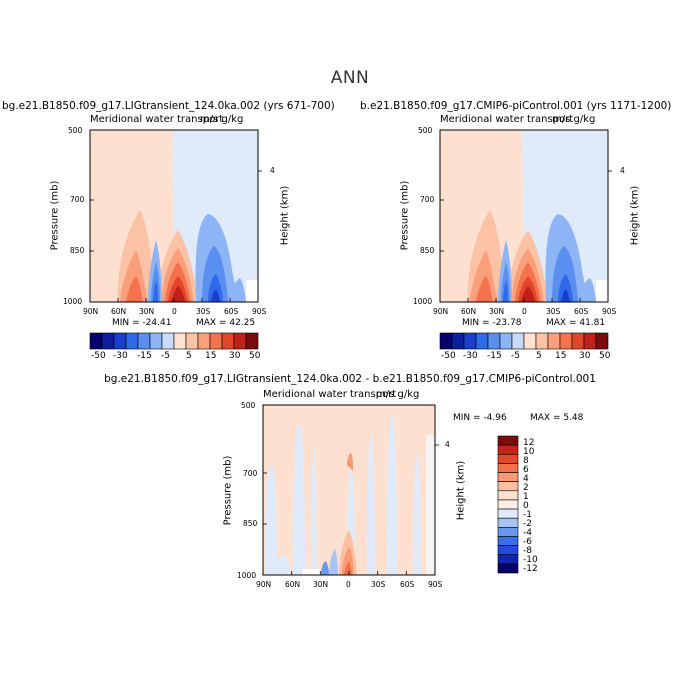  What do you see at coordinates (526, 479) in the screenshot?
I see `panel-diff-colorbar-label: 4` at bounding box center [526, 479].